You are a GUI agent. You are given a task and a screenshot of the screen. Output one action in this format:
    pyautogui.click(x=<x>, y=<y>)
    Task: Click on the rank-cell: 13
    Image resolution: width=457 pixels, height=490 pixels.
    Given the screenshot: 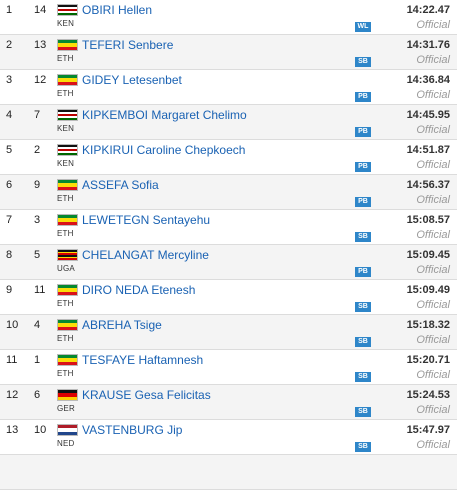 What is the action you would take?
    pyautogui.click(x=12, y=430)
    